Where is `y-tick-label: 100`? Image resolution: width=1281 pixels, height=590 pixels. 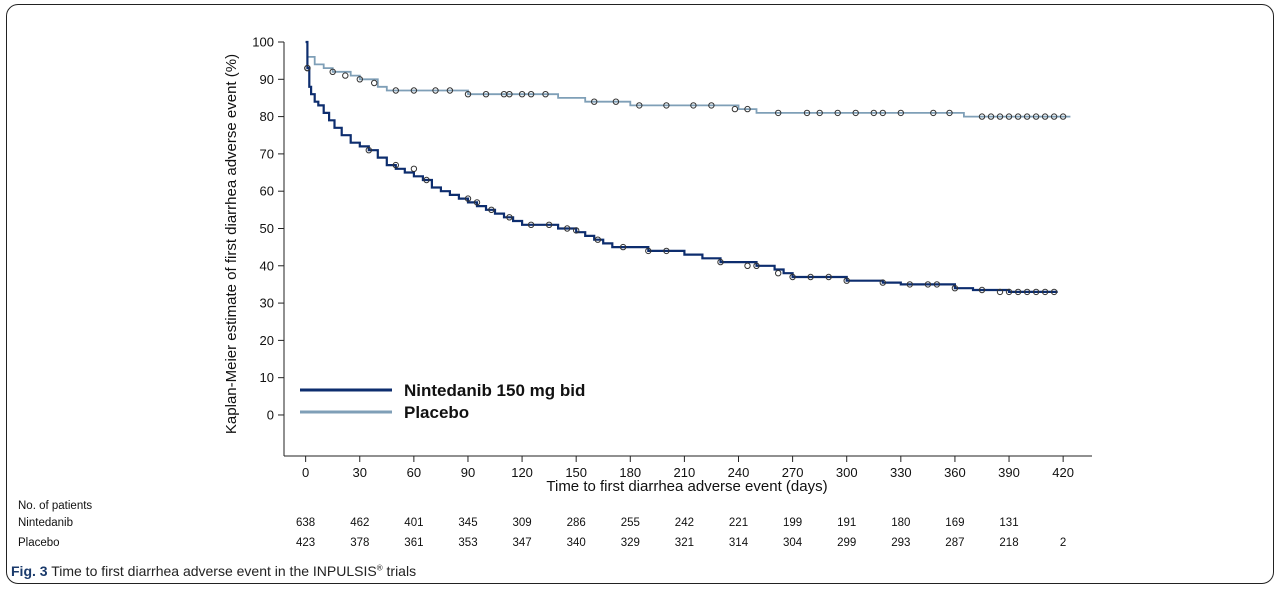 y-tick-label: 100 is located at coordinates (263, 42).